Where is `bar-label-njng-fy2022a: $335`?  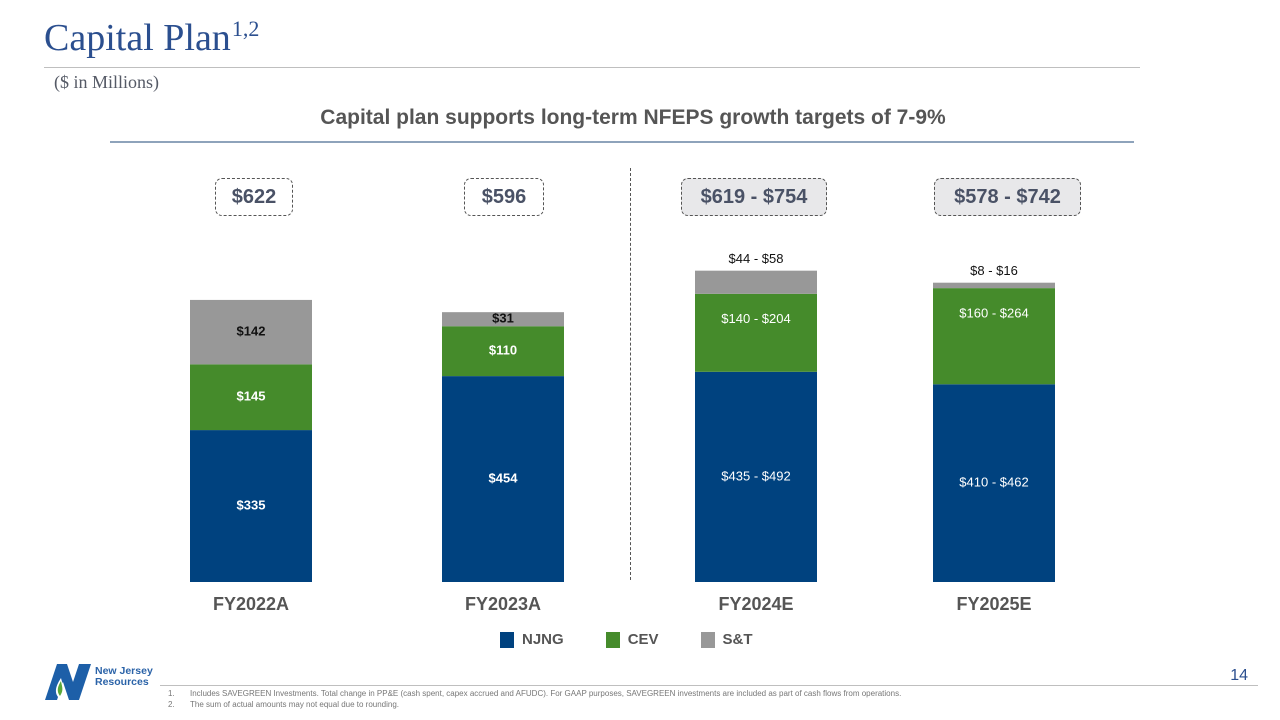
bar-label-njng-fy2022a: $335 is located at coordinates (251, 504).